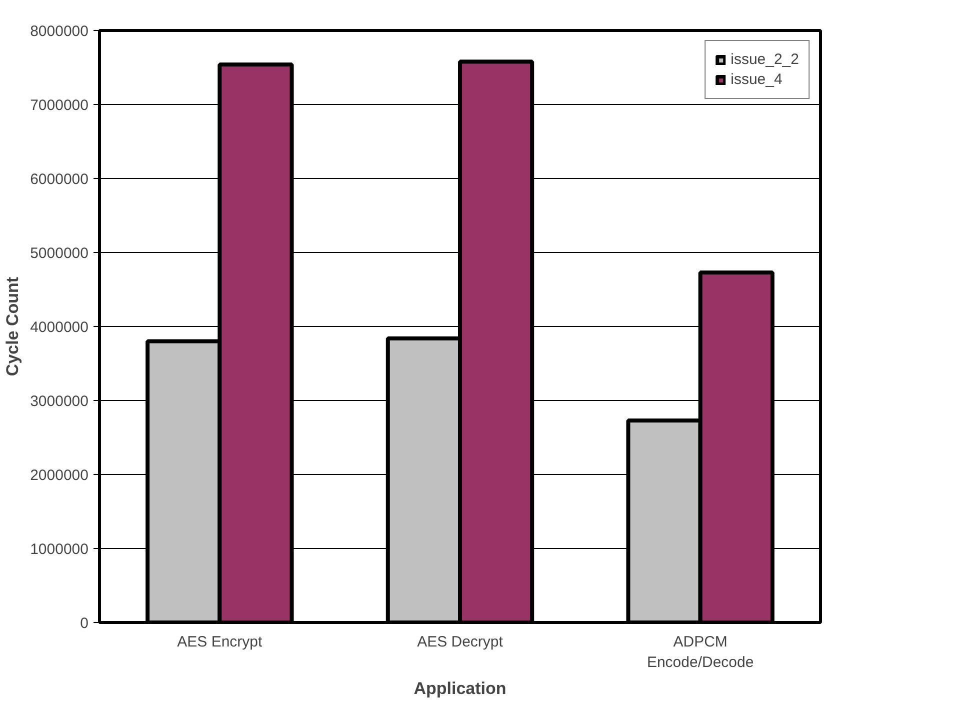  What do you see at coordinates (59, 253) in the screenshot?
I see `y-tick-label: 5000000` at bounding box center [59, 253].